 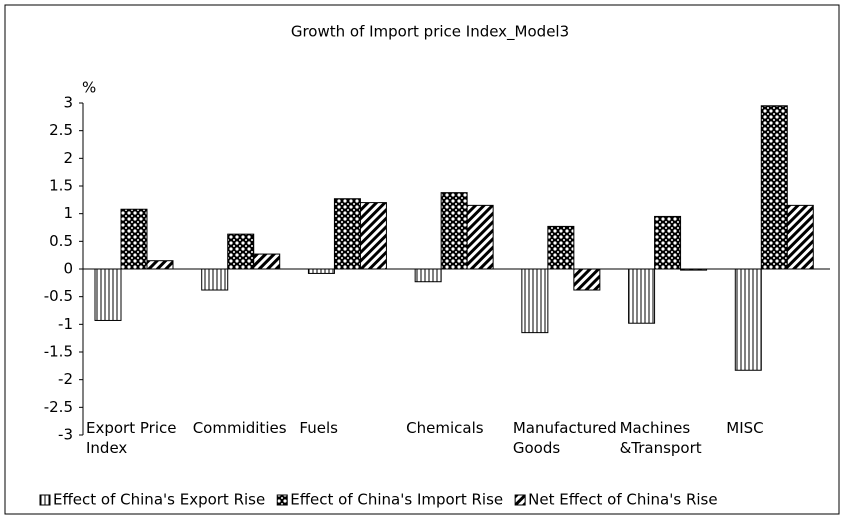 What do you see at coordinates (89, 88) in the screenshot?
I see `y-axis-label: %` at bounding box center [89, 88].